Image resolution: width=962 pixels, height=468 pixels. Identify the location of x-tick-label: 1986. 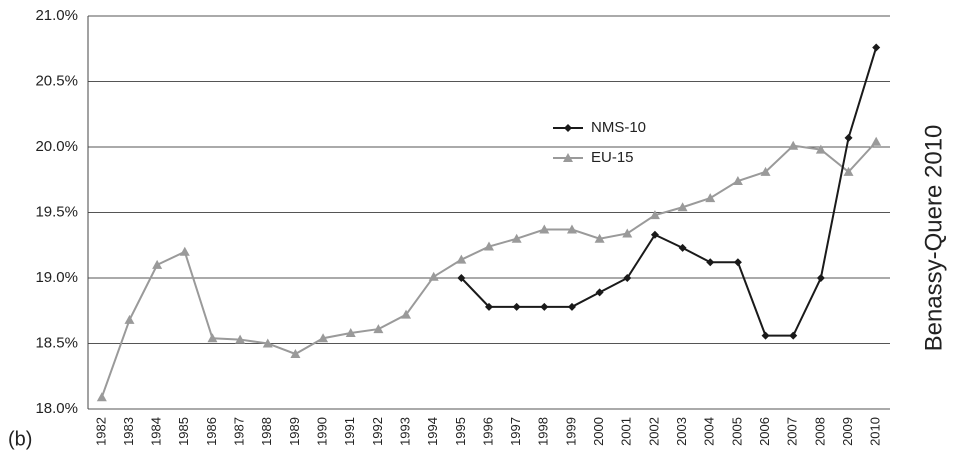
(211, 431).